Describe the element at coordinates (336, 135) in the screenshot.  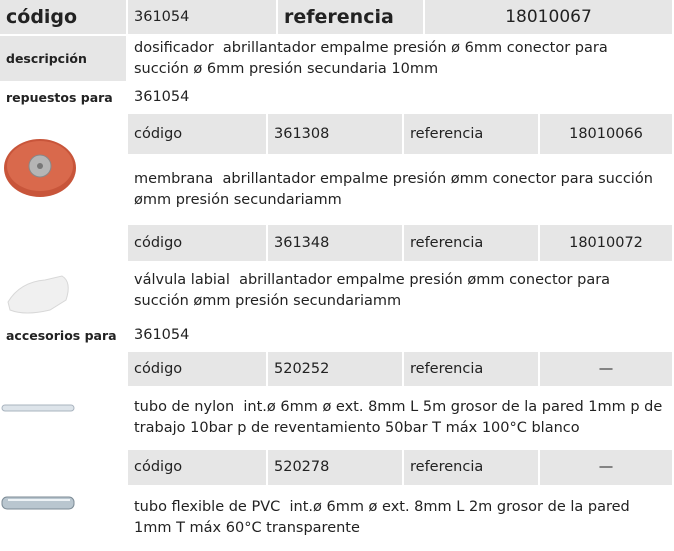
I see `value: 361308` at that location.